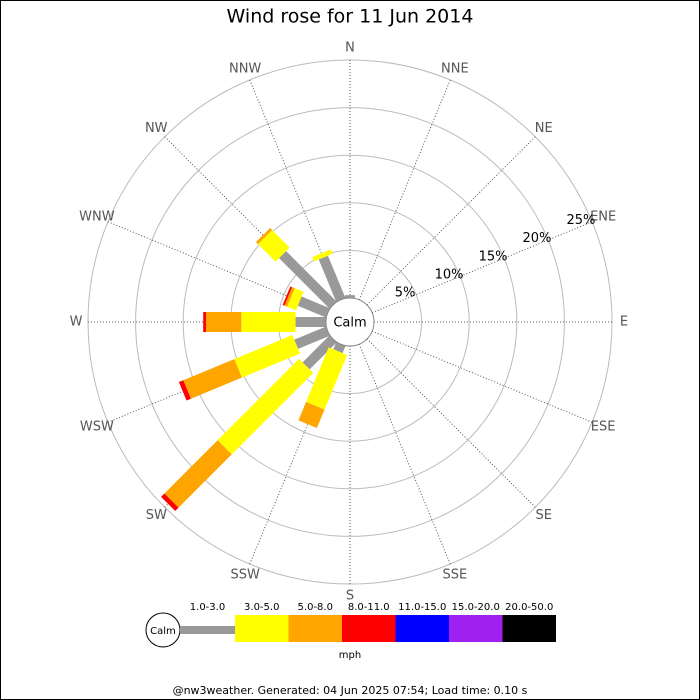  I want to click on legend-label: 15.0-20.0, so click(476, 607).